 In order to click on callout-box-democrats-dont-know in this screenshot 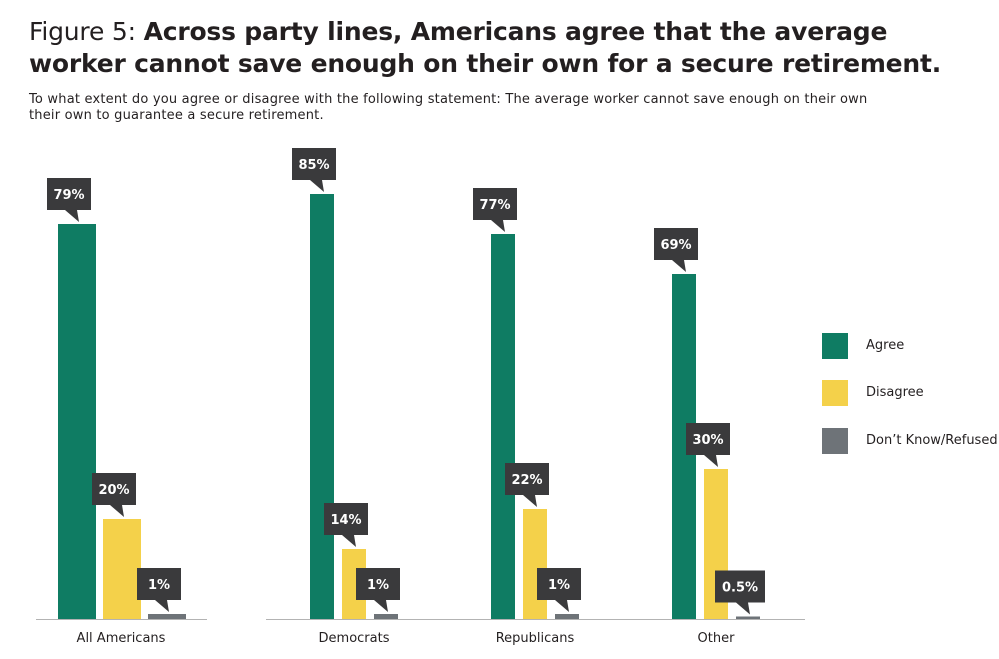, I will do `click(378, 584)`.